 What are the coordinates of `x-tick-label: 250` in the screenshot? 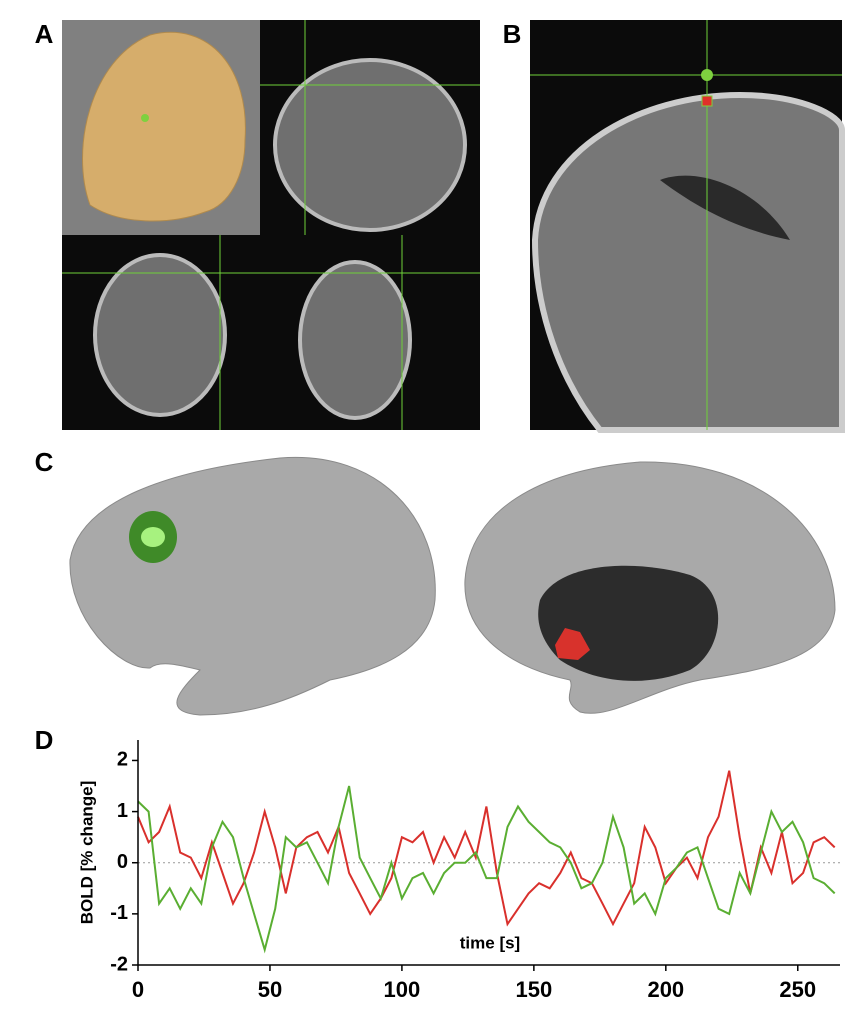 It's located at (797, 989).